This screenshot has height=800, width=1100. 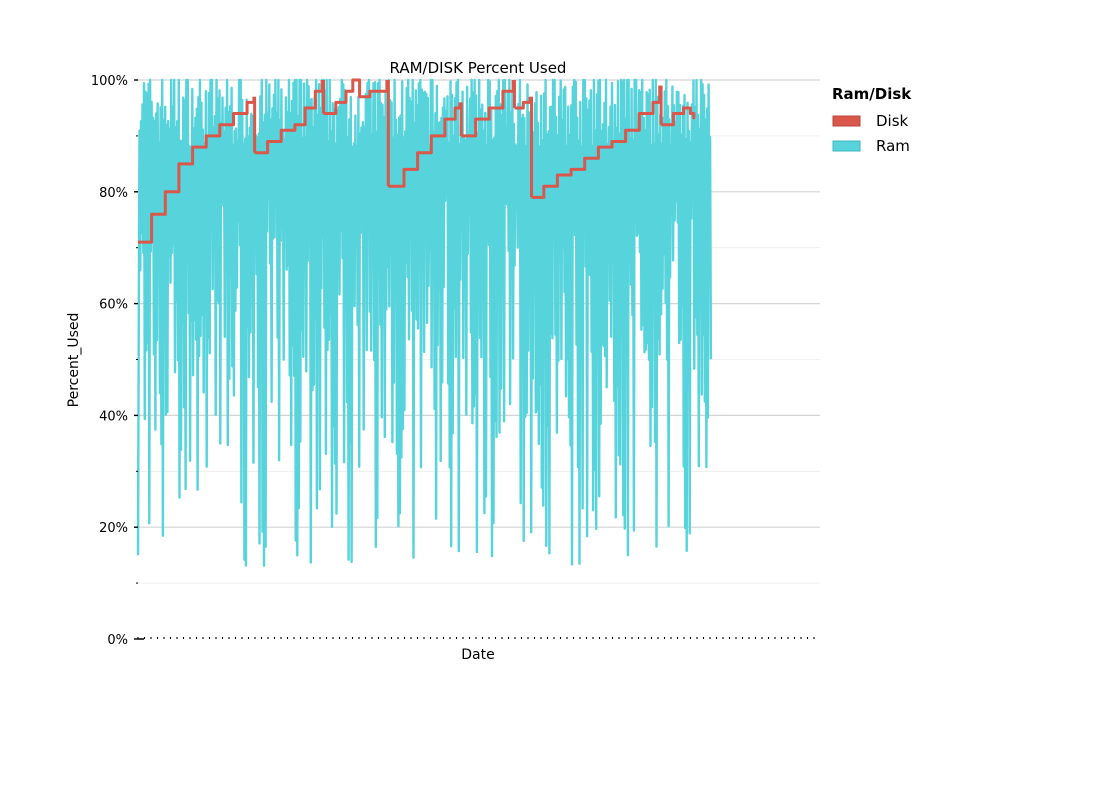 What do you see at coordinates (117, 640) in the screenshot?
I see `y-tick-label: 0%` at bounding box center [117, 640].